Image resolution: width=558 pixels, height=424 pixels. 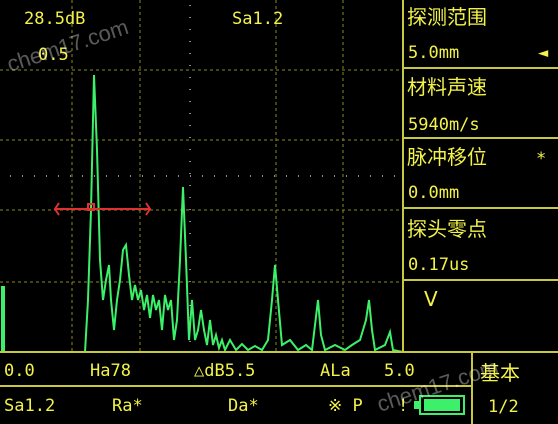 What do you see at coordinates (447, 229) in the screenshot?
I see `menu-label: 探头零点` at bounding box center [447, 229].